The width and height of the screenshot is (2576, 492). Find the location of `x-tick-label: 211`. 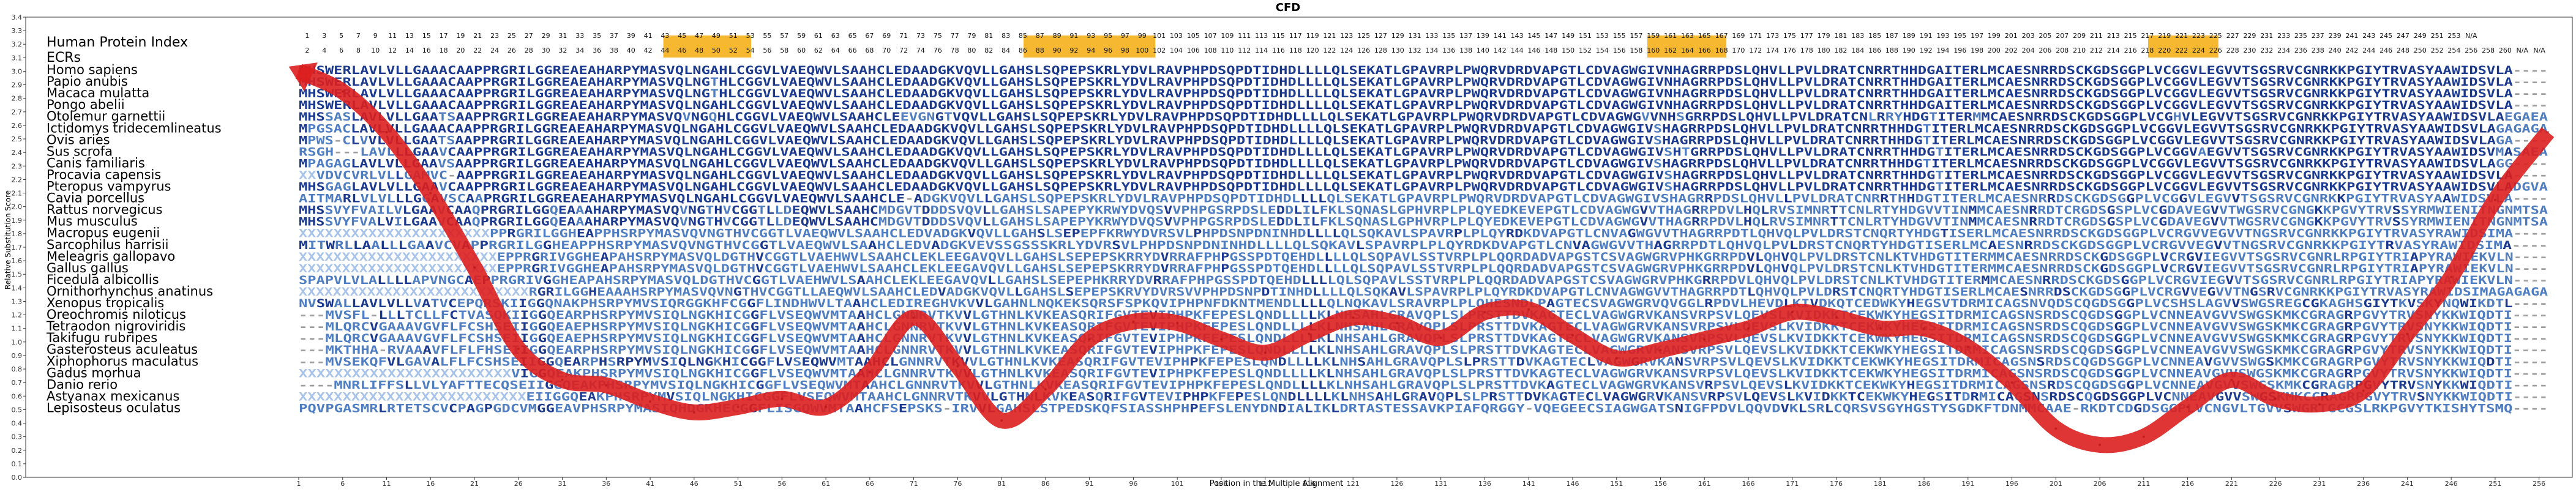

x-tick-label: 211 is located at coordinates (2143, 484).